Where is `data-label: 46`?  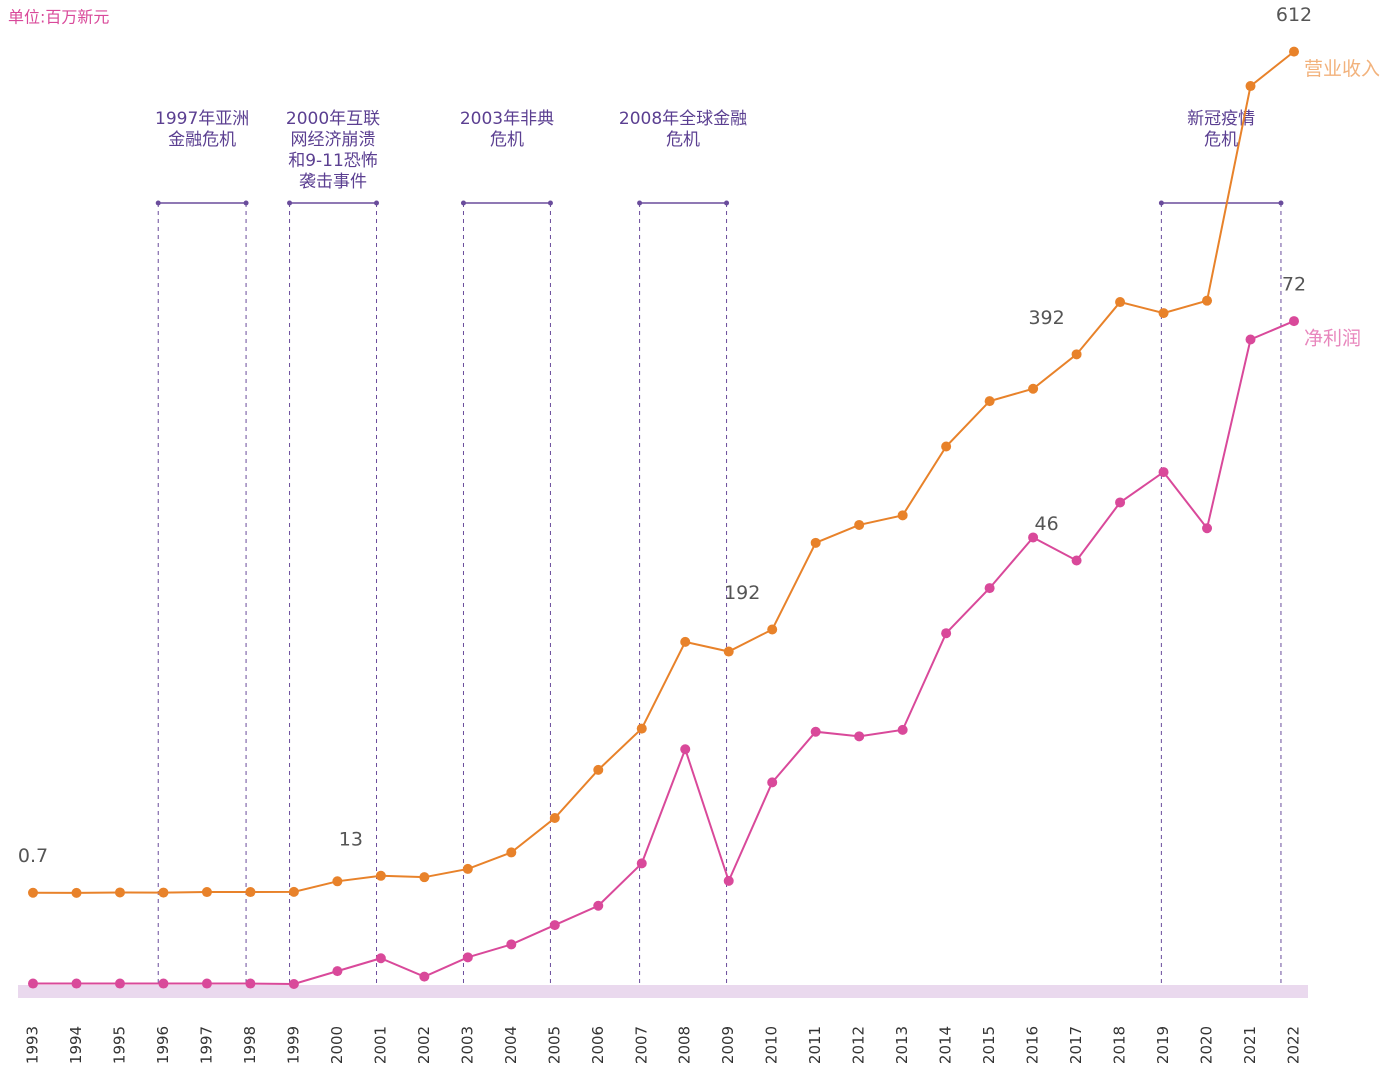 data-label: 46 is located at coordinates (1046, 524).